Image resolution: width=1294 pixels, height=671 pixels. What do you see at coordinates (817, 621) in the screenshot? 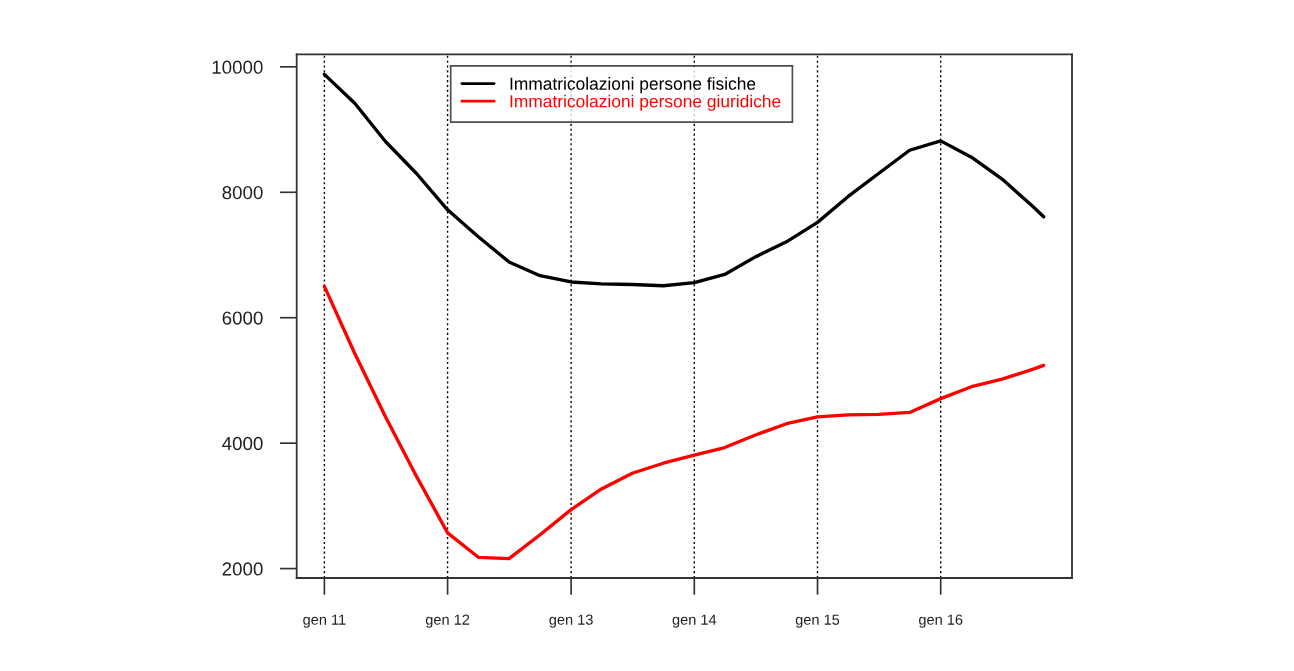
I see `x-tick-label: gen 15` at bounding box center [817, 621].